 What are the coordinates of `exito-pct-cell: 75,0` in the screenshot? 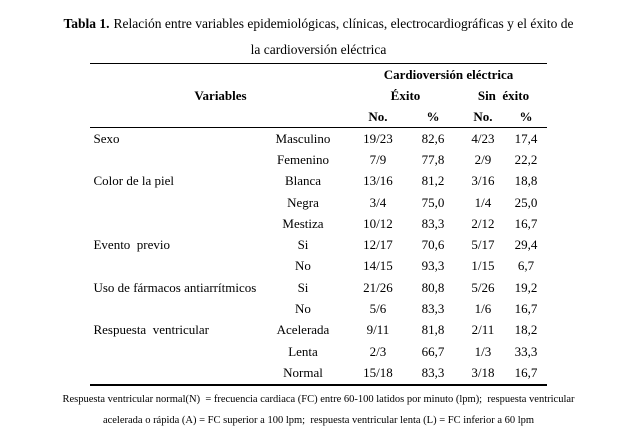 It's located at (433, 202).